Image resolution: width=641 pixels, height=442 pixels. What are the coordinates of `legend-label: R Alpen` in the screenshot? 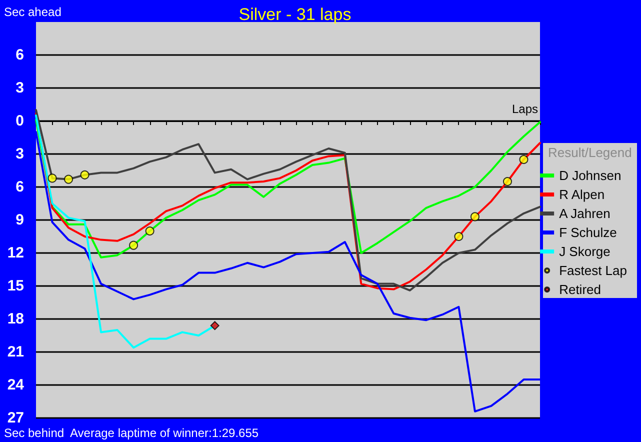 It's located at (582, 194).